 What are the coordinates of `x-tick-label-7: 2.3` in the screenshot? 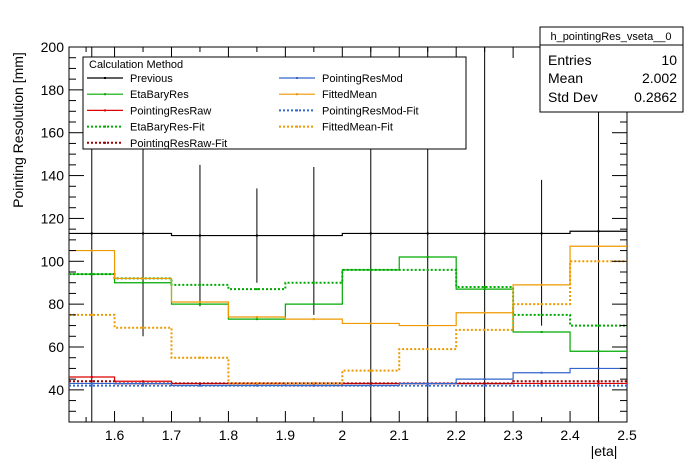 It's located at (513, 435).